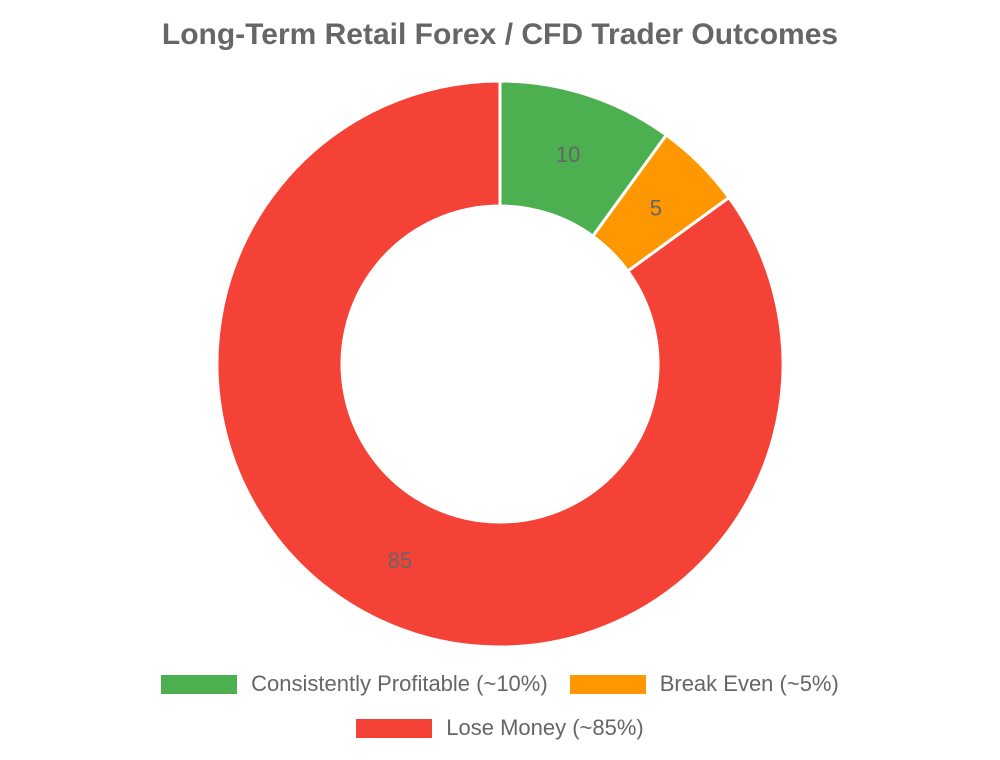 This screenshot has width=1000, height=760. Describe the element at coordinates (607, 684) in the screenshot. I see `legend-swatch-break-even` at that location.